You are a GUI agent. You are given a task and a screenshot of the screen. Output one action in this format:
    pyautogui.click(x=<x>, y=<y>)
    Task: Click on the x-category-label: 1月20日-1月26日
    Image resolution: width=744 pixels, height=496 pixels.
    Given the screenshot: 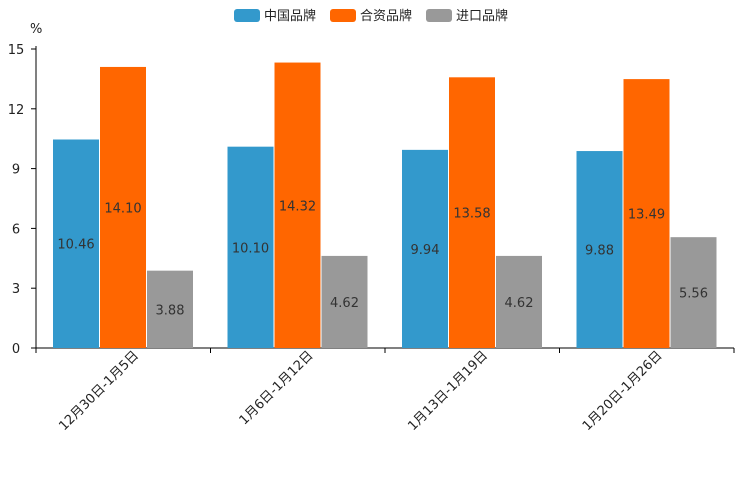 What is the action you would take?
    pyautogui.click(x=623, y=391)
    